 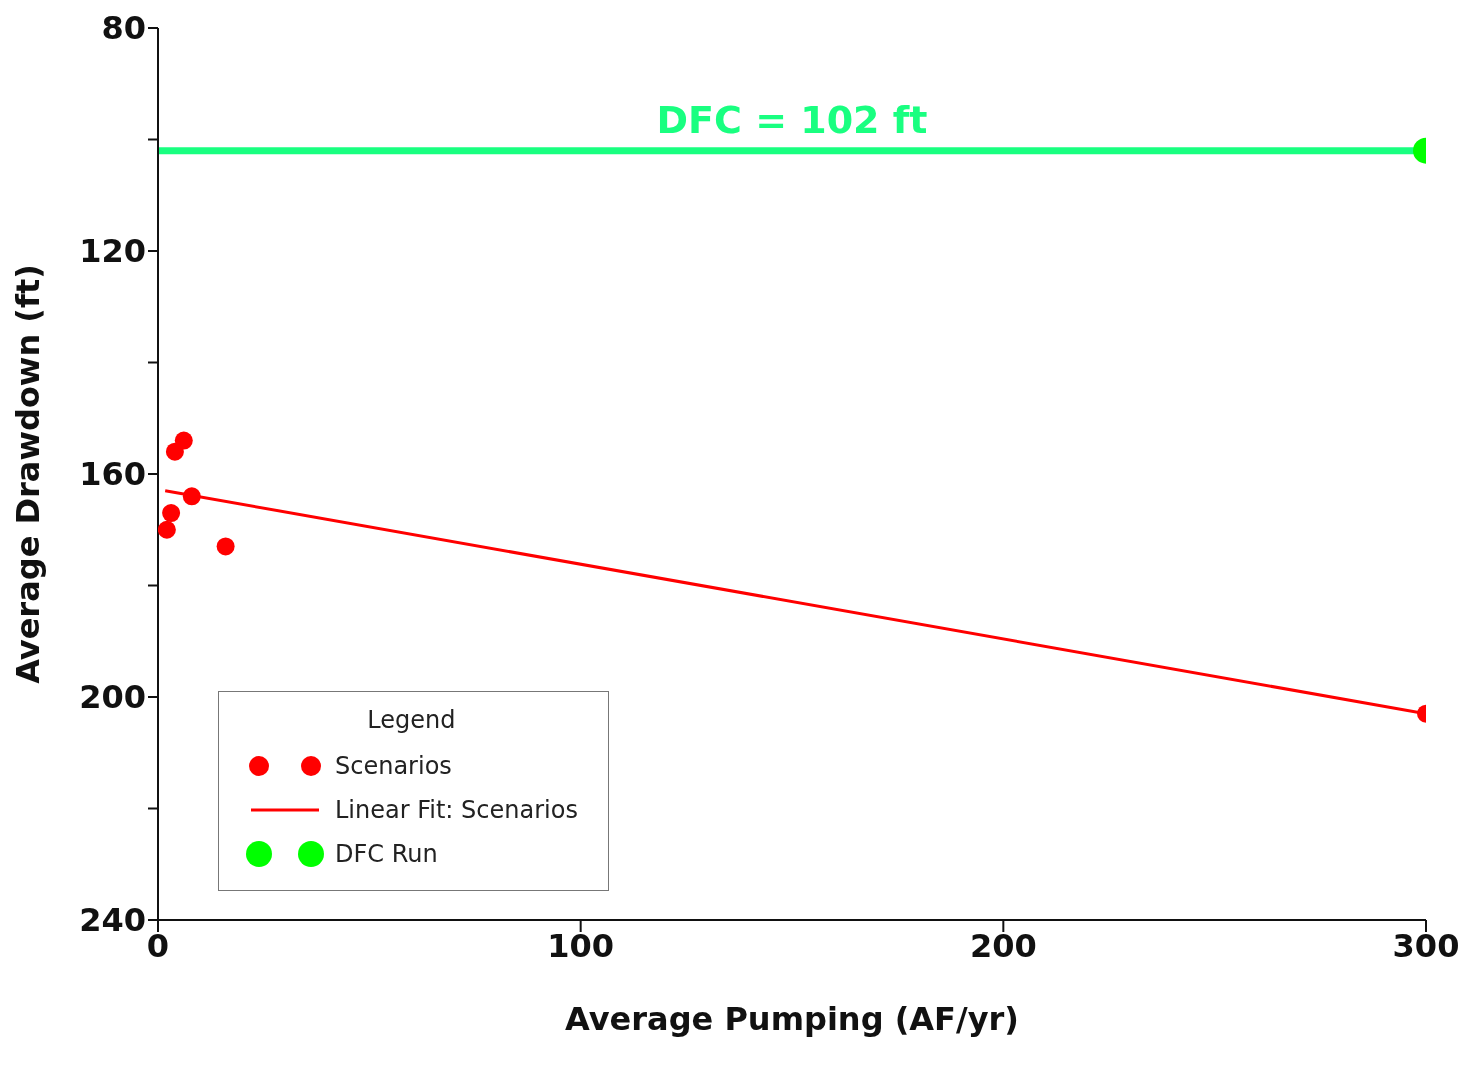 What do you see at coordinates (792, 1019) in the screenshot?
I see `x-axis-title: Average Pumping (AF/yr)` at bounding box center [792, 1019].